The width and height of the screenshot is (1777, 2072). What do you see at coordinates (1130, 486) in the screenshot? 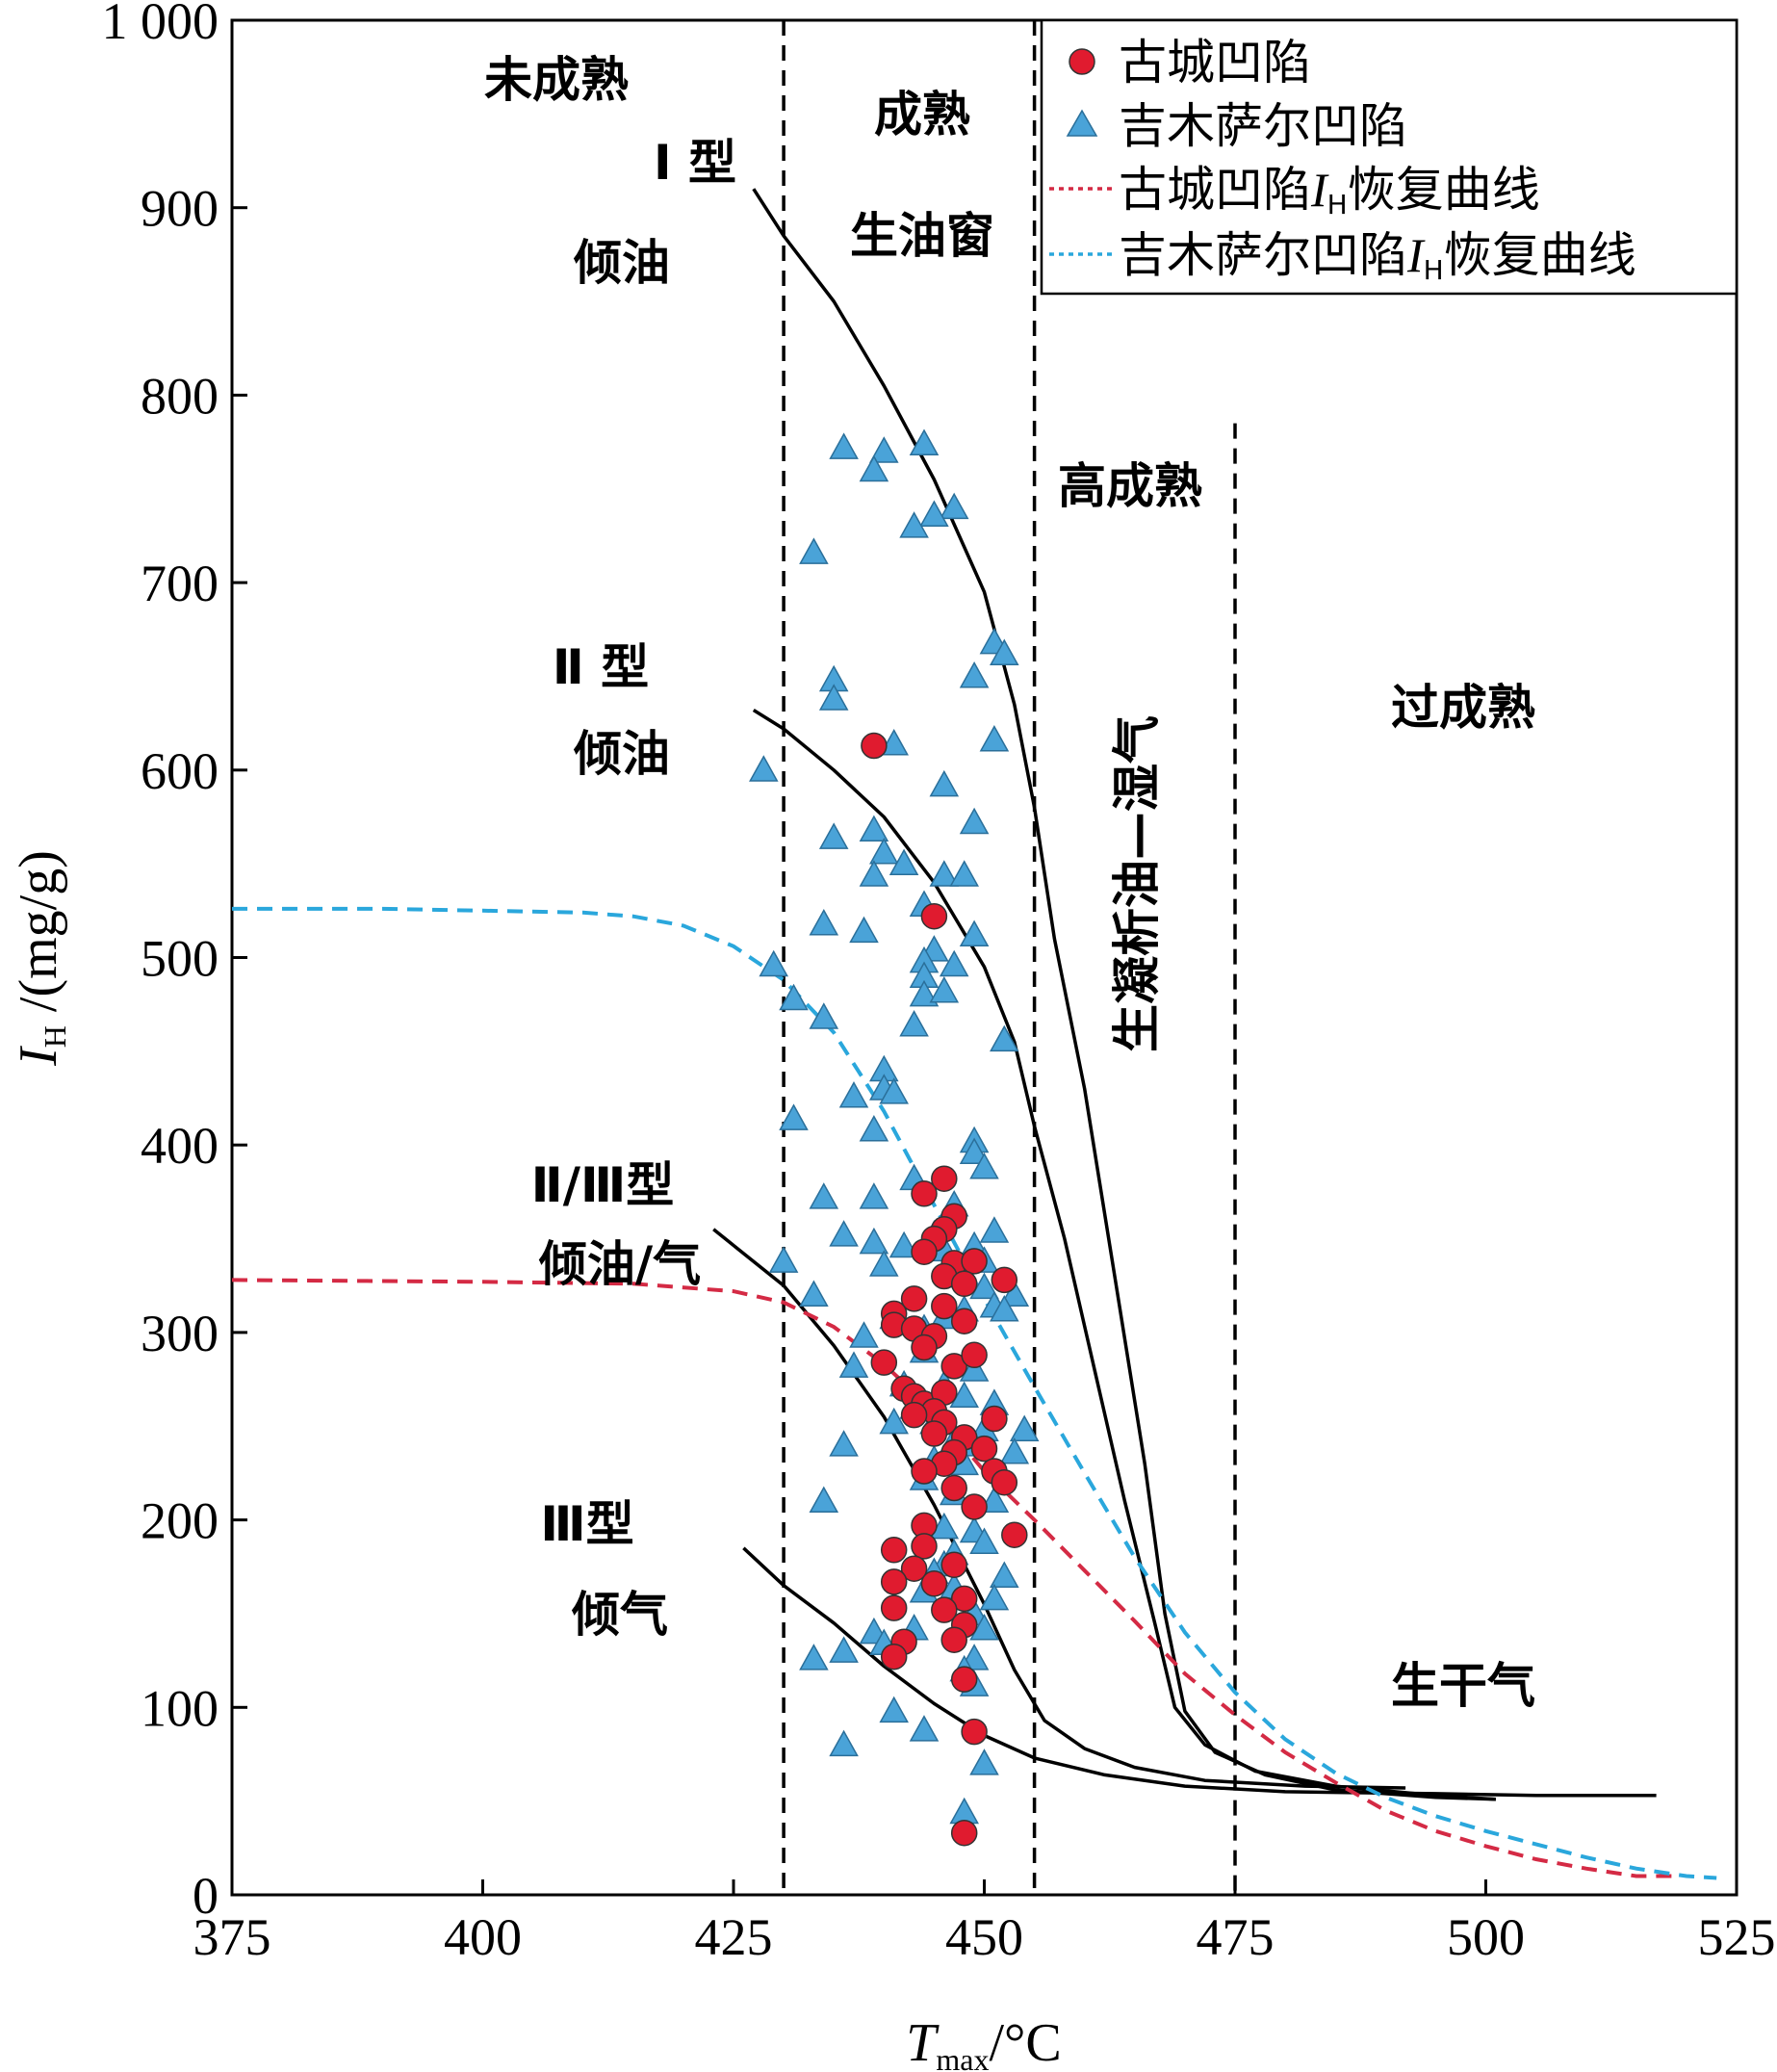
I see `label-high-mature: 高成熟` at bounding box center [1130, 486].